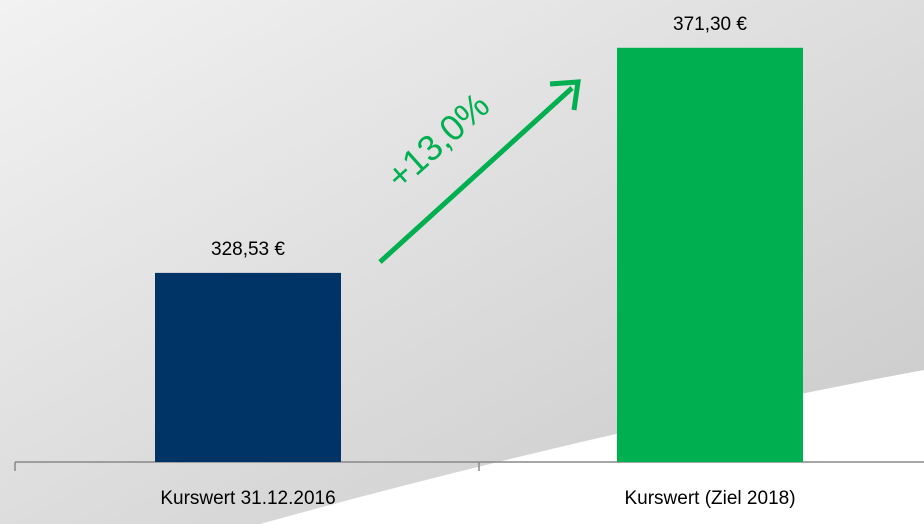  What do you see at coordinates (710, 24) in the screenshot?
I see `value-label: 371,30 €` at bounding box center [710, 24].